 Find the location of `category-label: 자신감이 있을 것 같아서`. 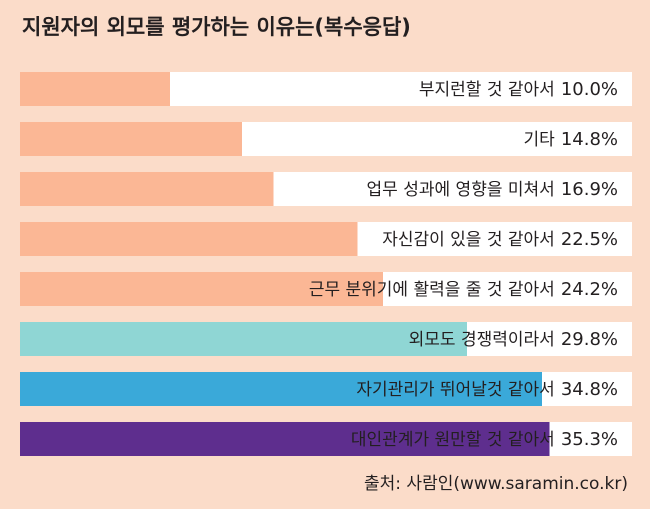

category-label: 자신감이 있을 것 같아서 is located at coordinates (468, 240).